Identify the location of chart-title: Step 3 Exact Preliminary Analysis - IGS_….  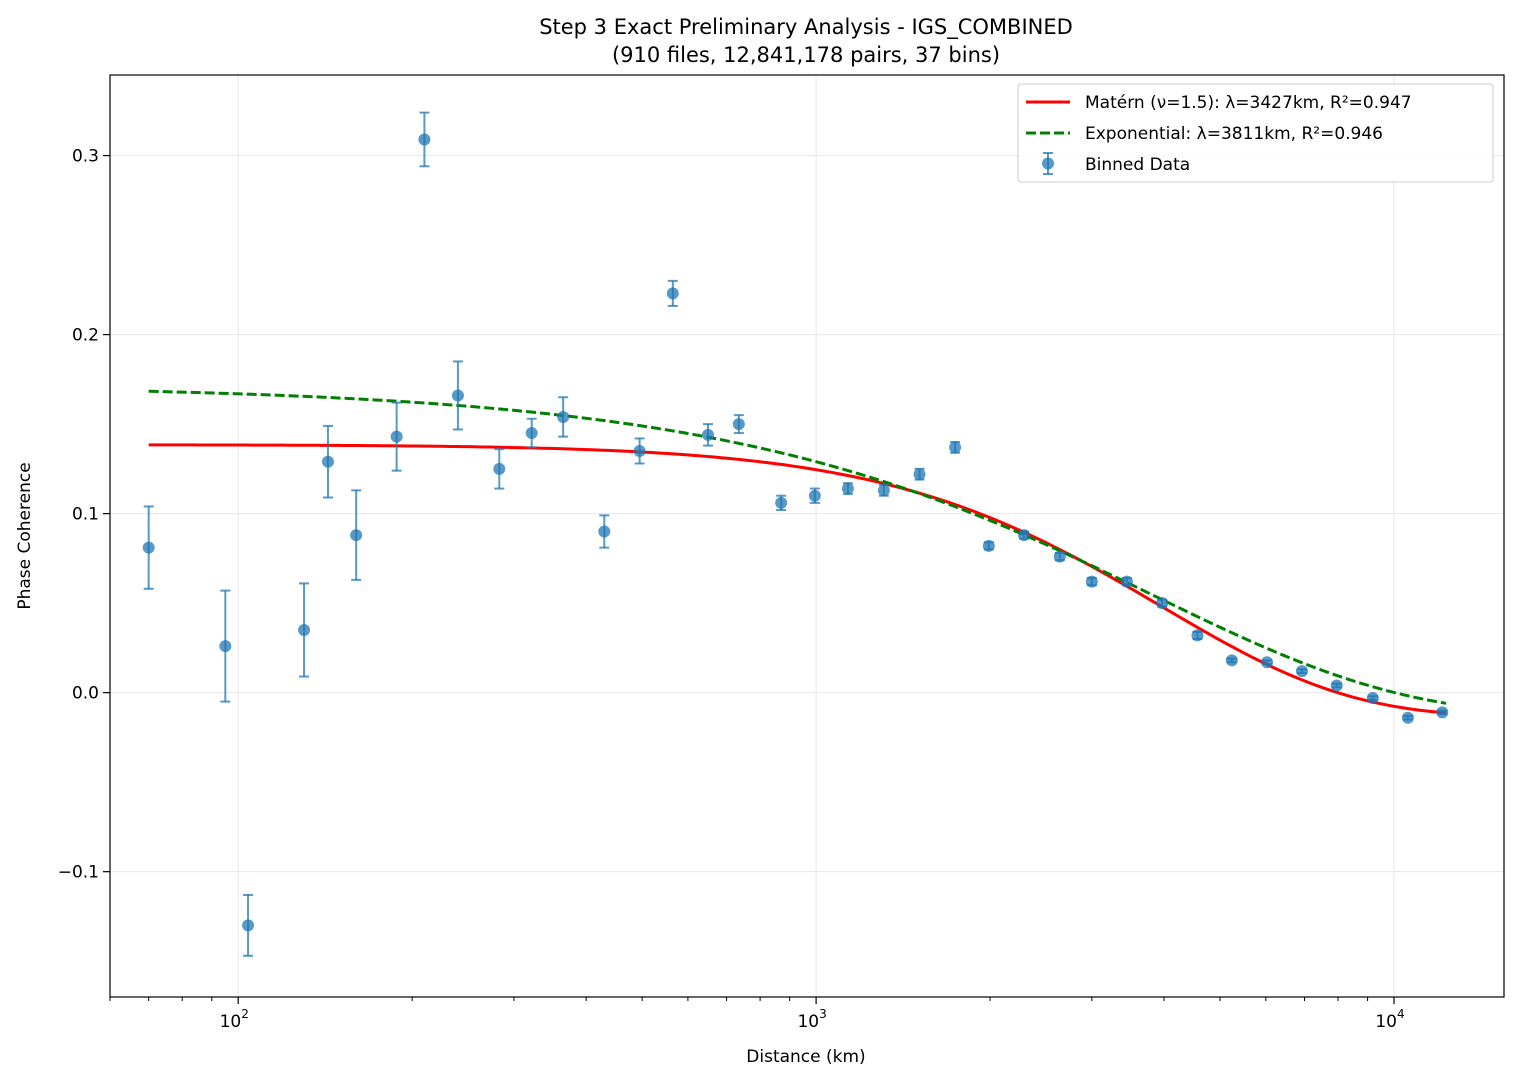
(806, 27).